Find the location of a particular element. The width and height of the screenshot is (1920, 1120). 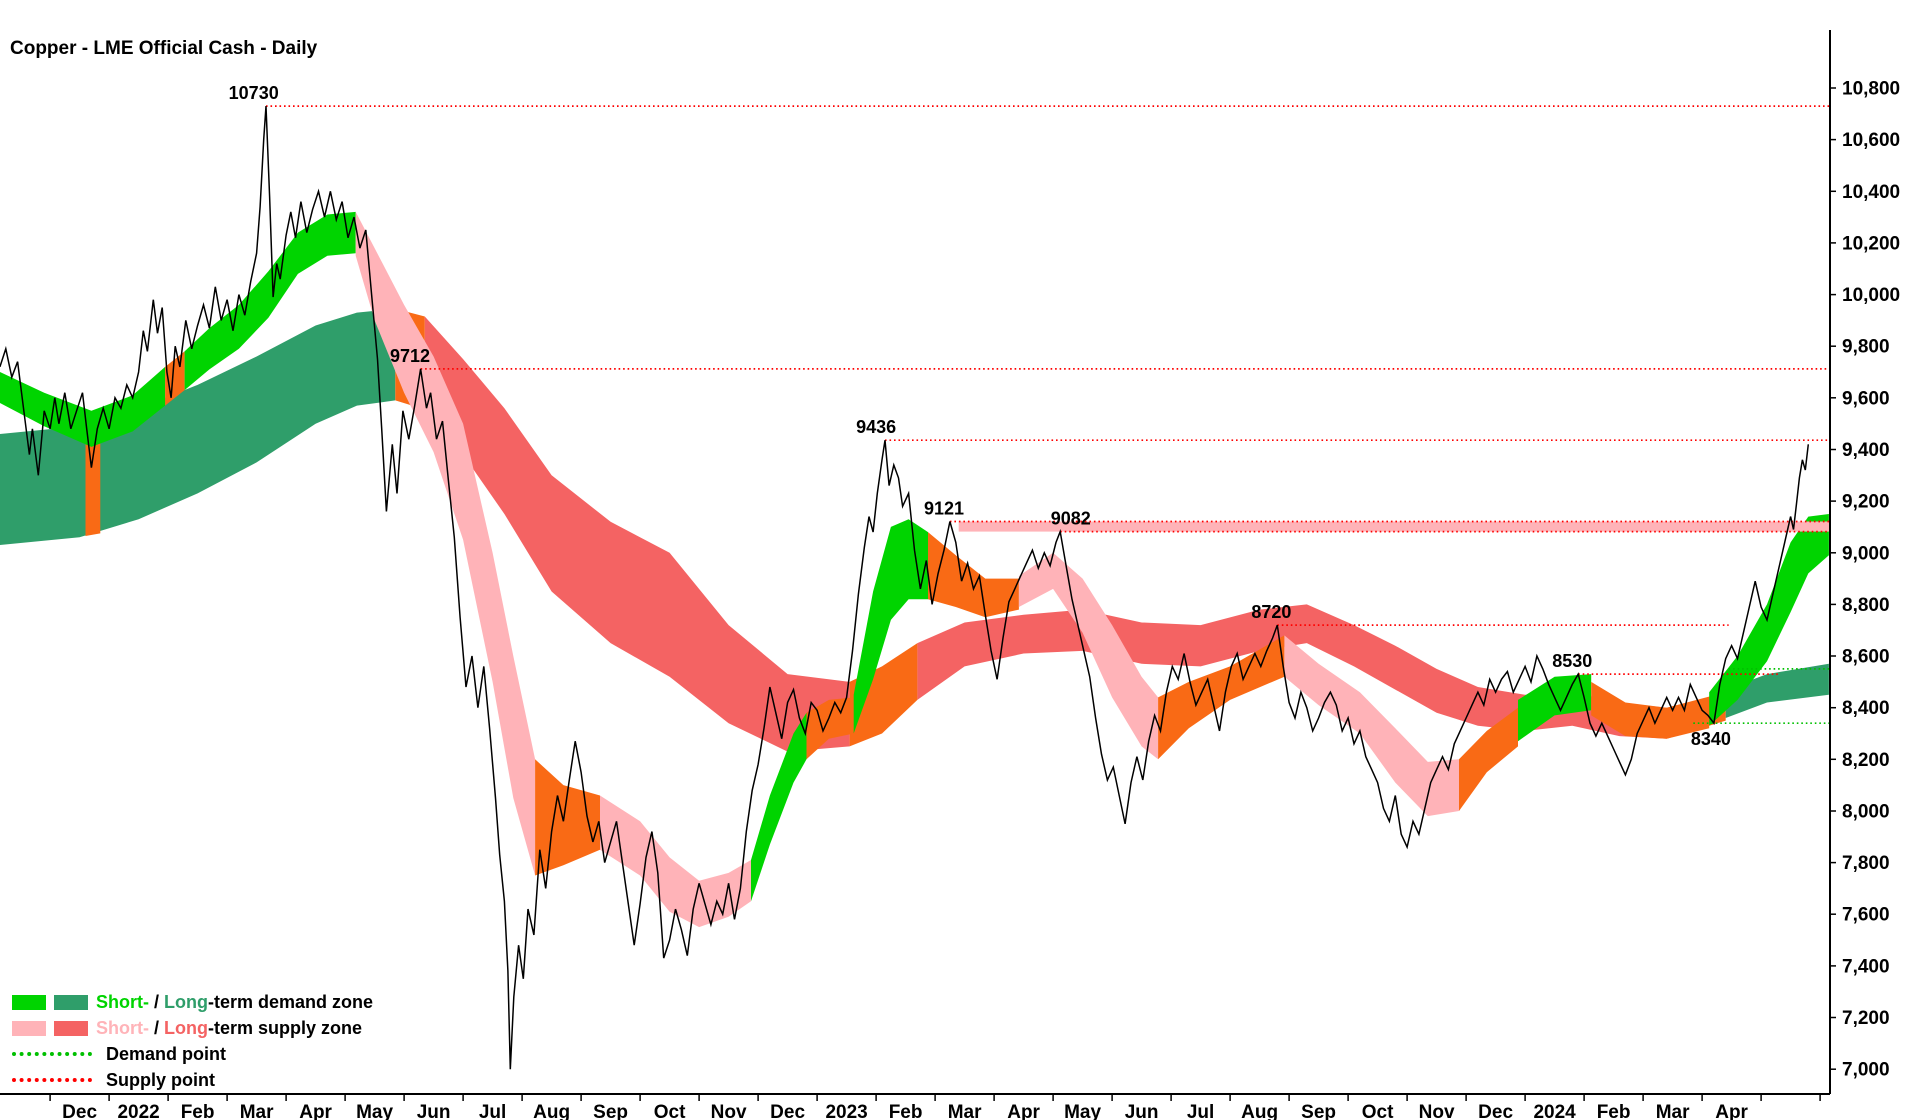

y-tick-label: 10,200 is located at coordinates (1871, 243).